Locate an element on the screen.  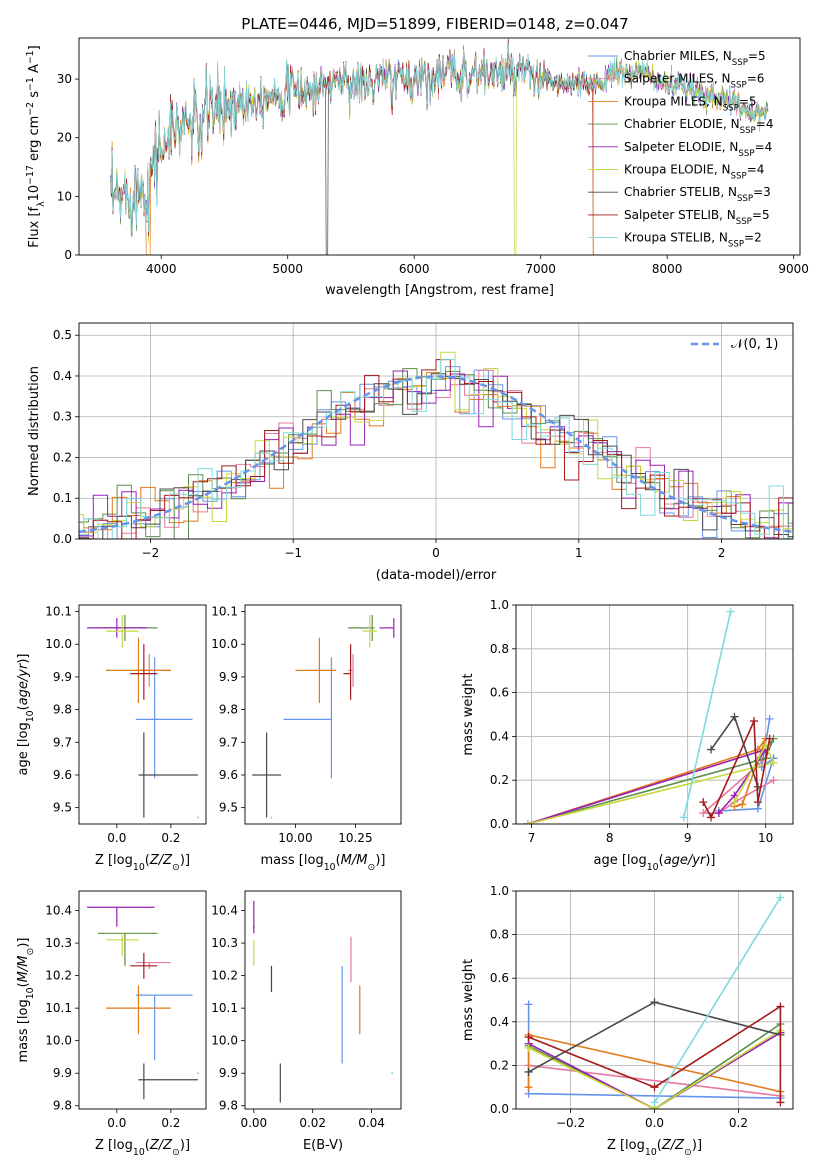
y-tick-label: 20 is located at coordinates (64, 138).